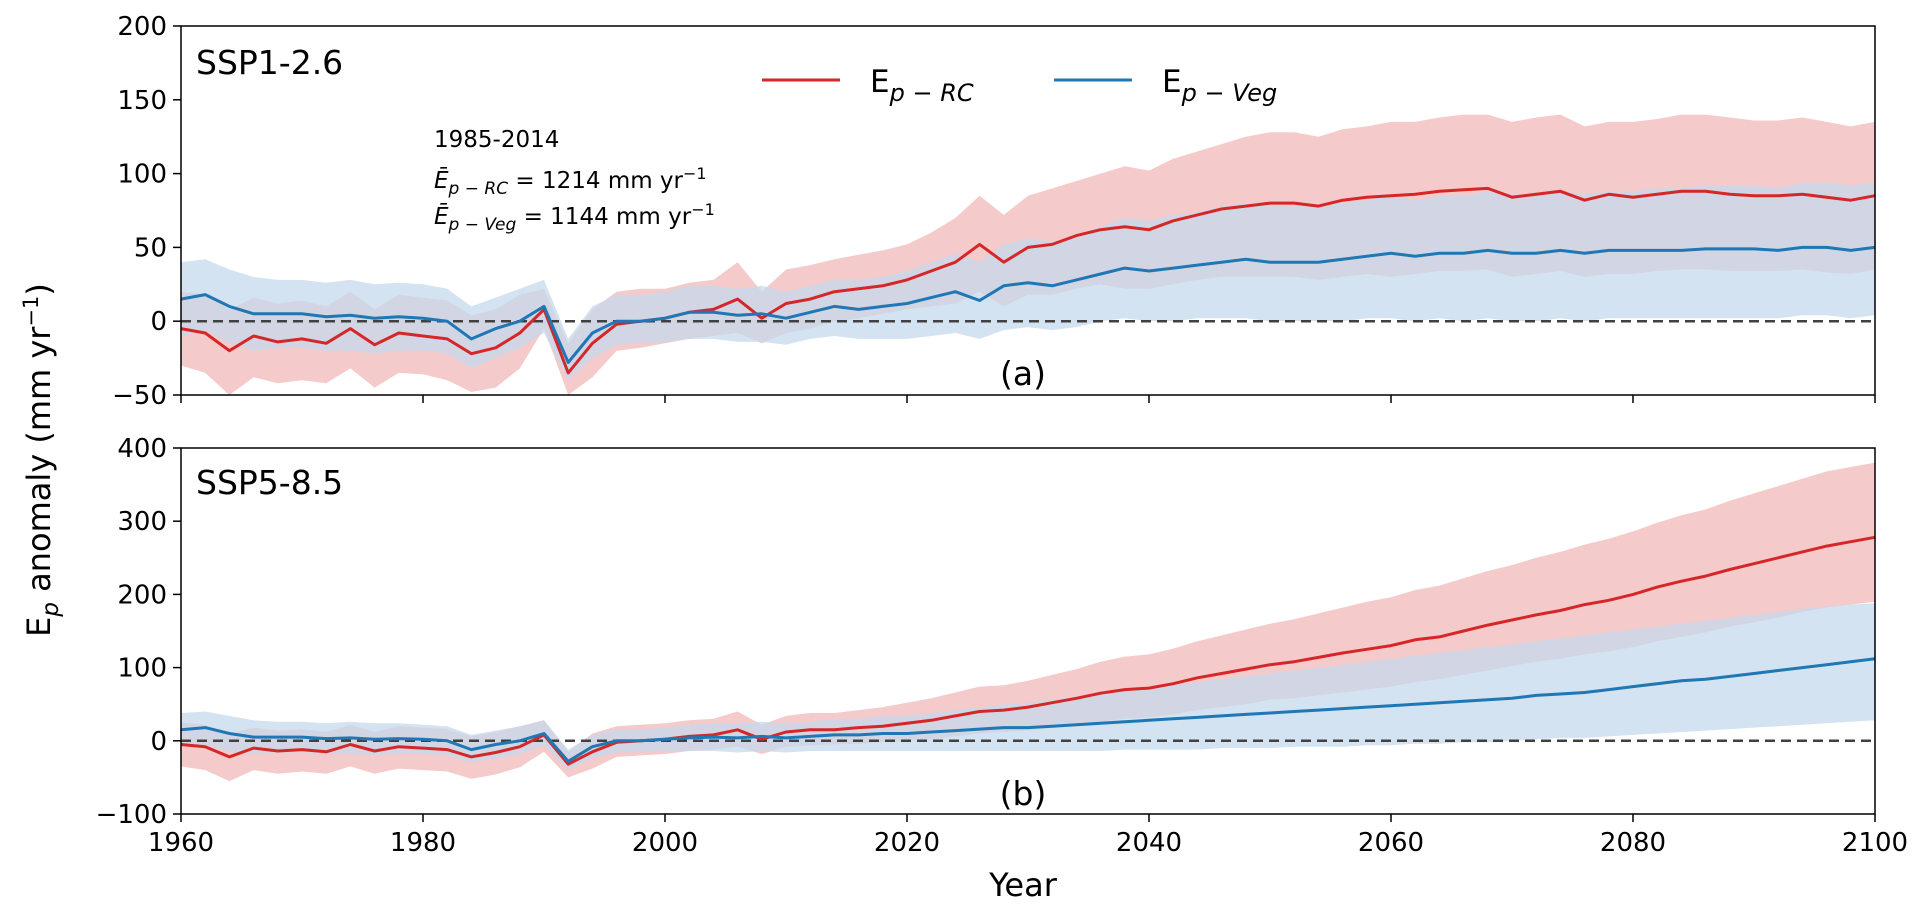 Image resolution: width=1914 pixels, height=908 pixels. I want to click on panel-a-xticks, so click(1028, 399).